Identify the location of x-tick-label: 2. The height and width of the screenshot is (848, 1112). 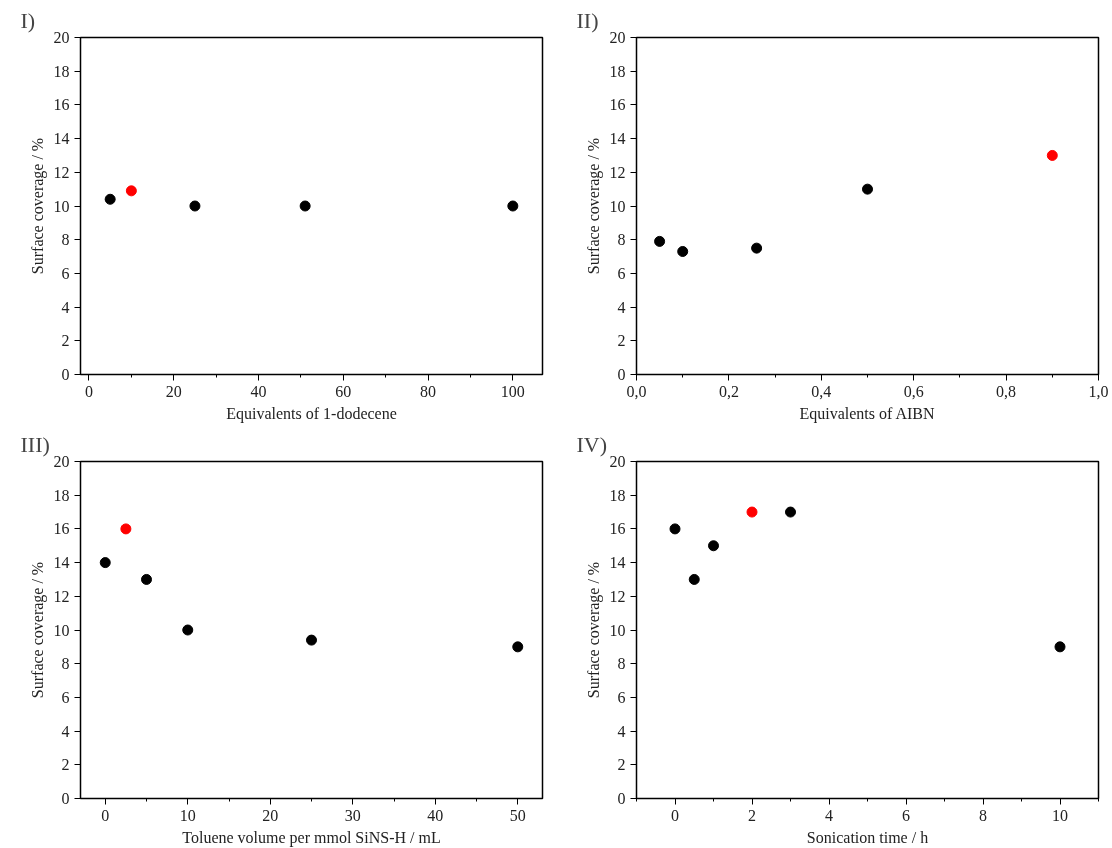
(752, 815).